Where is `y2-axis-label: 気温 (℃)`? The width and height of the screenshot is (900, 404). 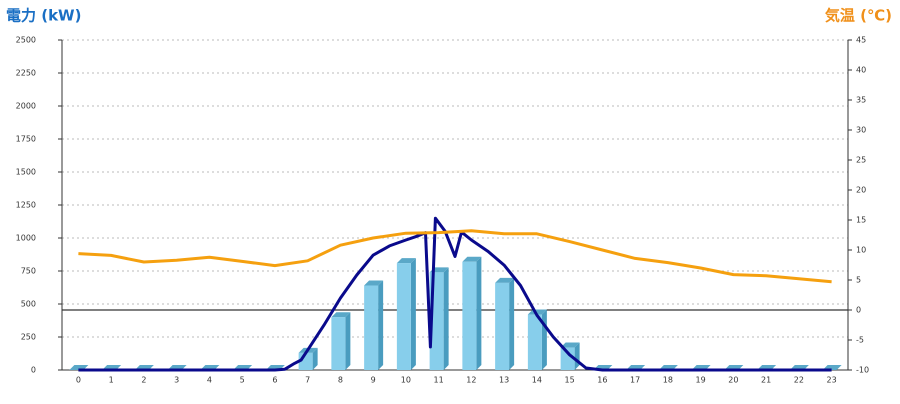 y2-axis-label: 気温 (℃) is located at coordinates (858, 16).